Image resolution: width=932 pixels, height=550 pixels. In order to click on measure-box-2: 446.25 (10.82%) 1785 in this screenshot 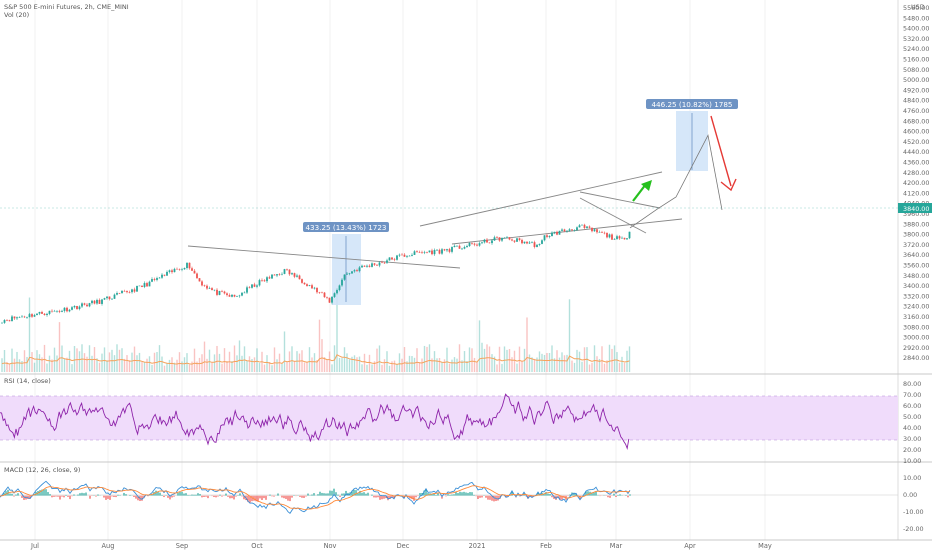, I will do `click(692, 135)`.